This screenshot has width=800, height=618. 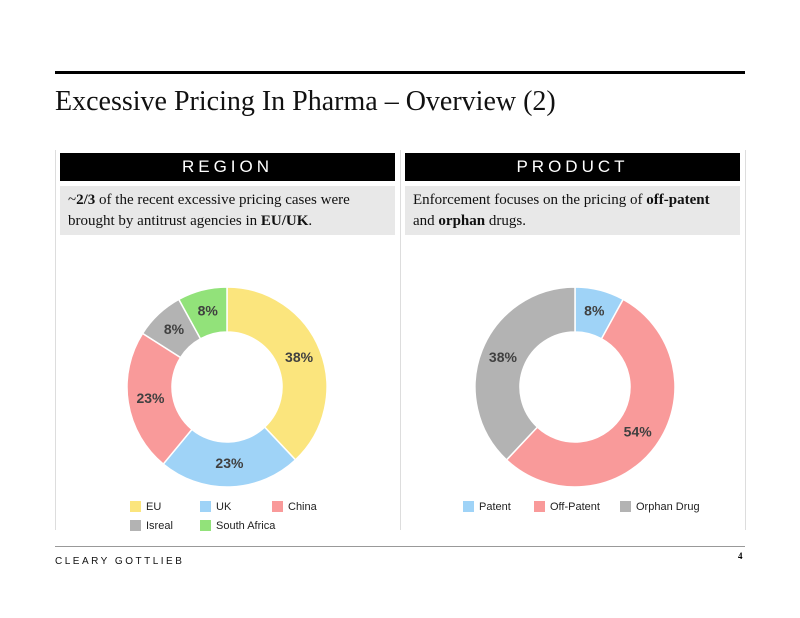 What do you see at coordinates (120, 561) in the screenshot?
I see `brand: CLEARY GOTTLIEB` at bounding box center [120, 561].